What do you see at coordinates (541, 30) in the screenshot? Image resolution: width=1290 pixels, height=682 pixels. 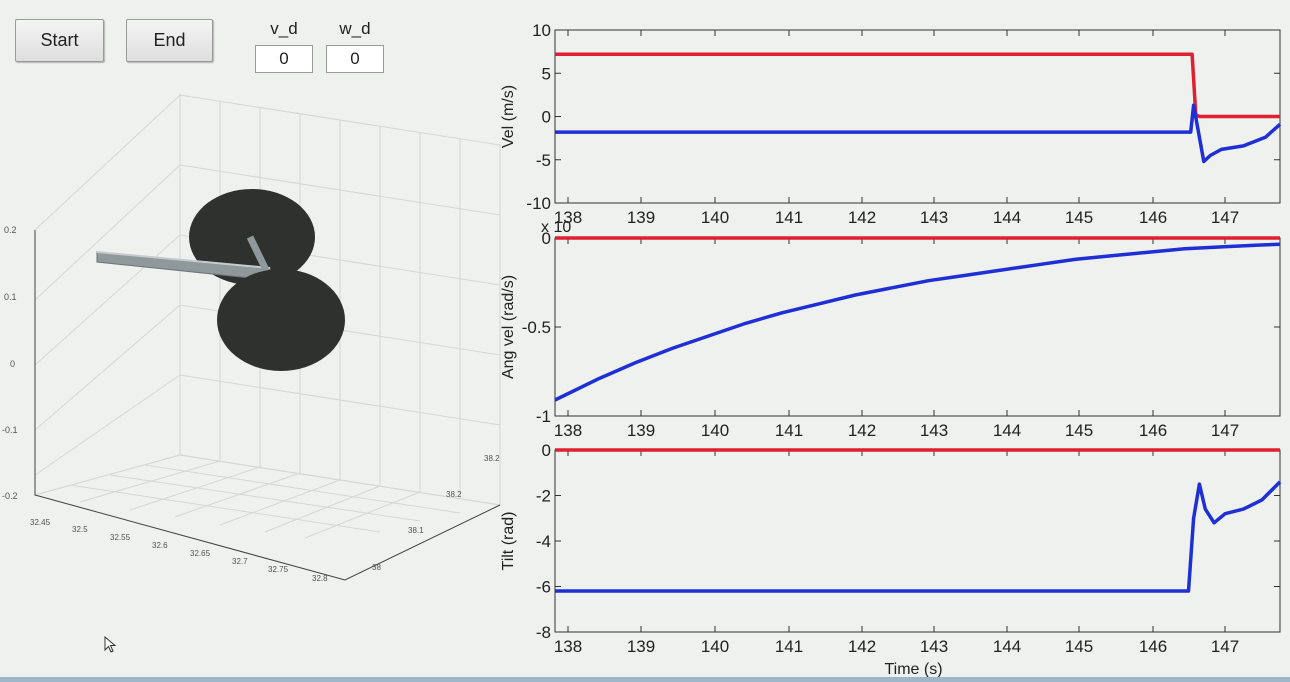 I see `y-tick-label: 10` at bounding box center [541, 30].